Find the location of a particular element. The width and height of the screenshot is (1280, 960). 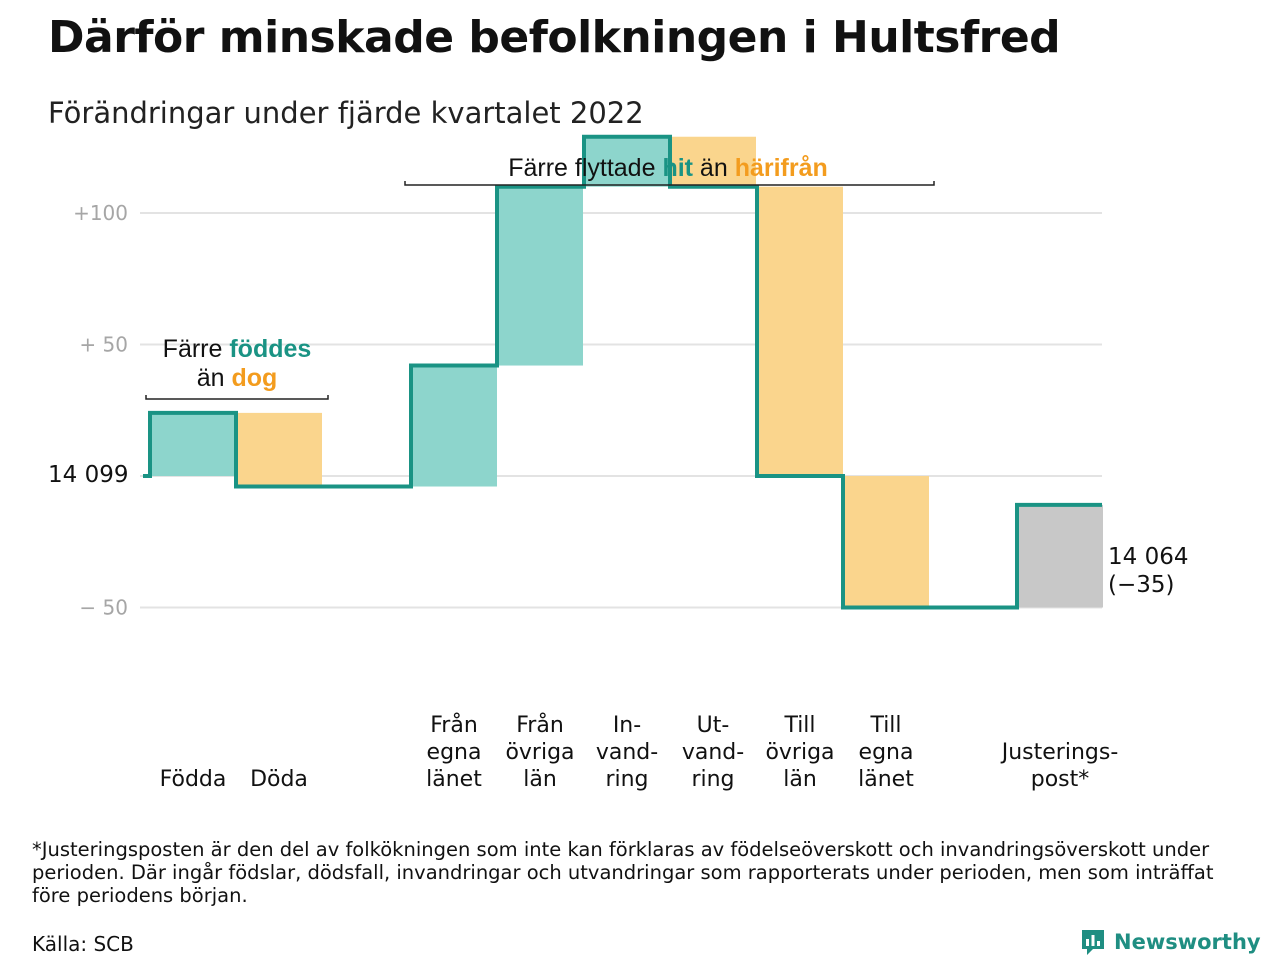

annotation-text: Färre flyttade hit än härifrån is located at coordinates (668, 168).